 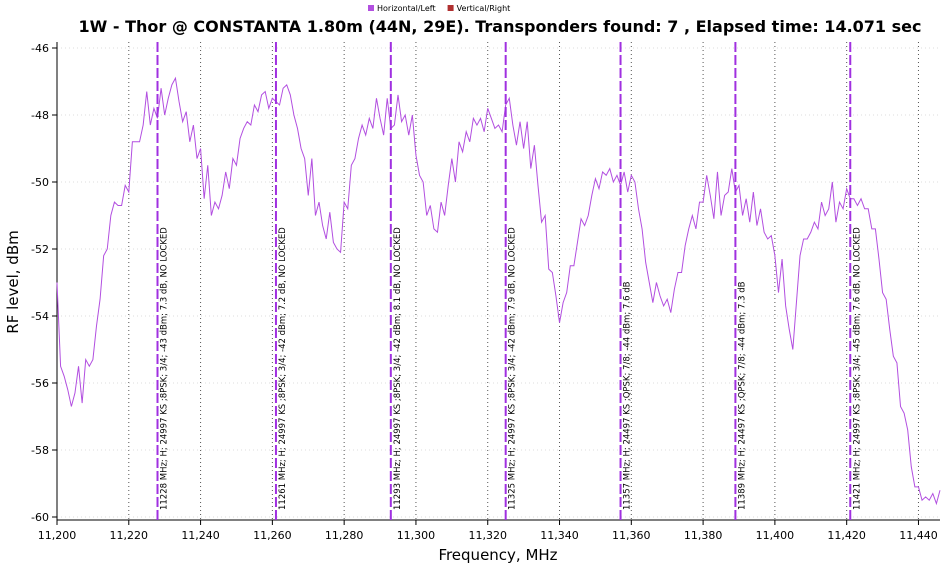 I want to click on y-tick-label: -48, so click(x=40, y=115).